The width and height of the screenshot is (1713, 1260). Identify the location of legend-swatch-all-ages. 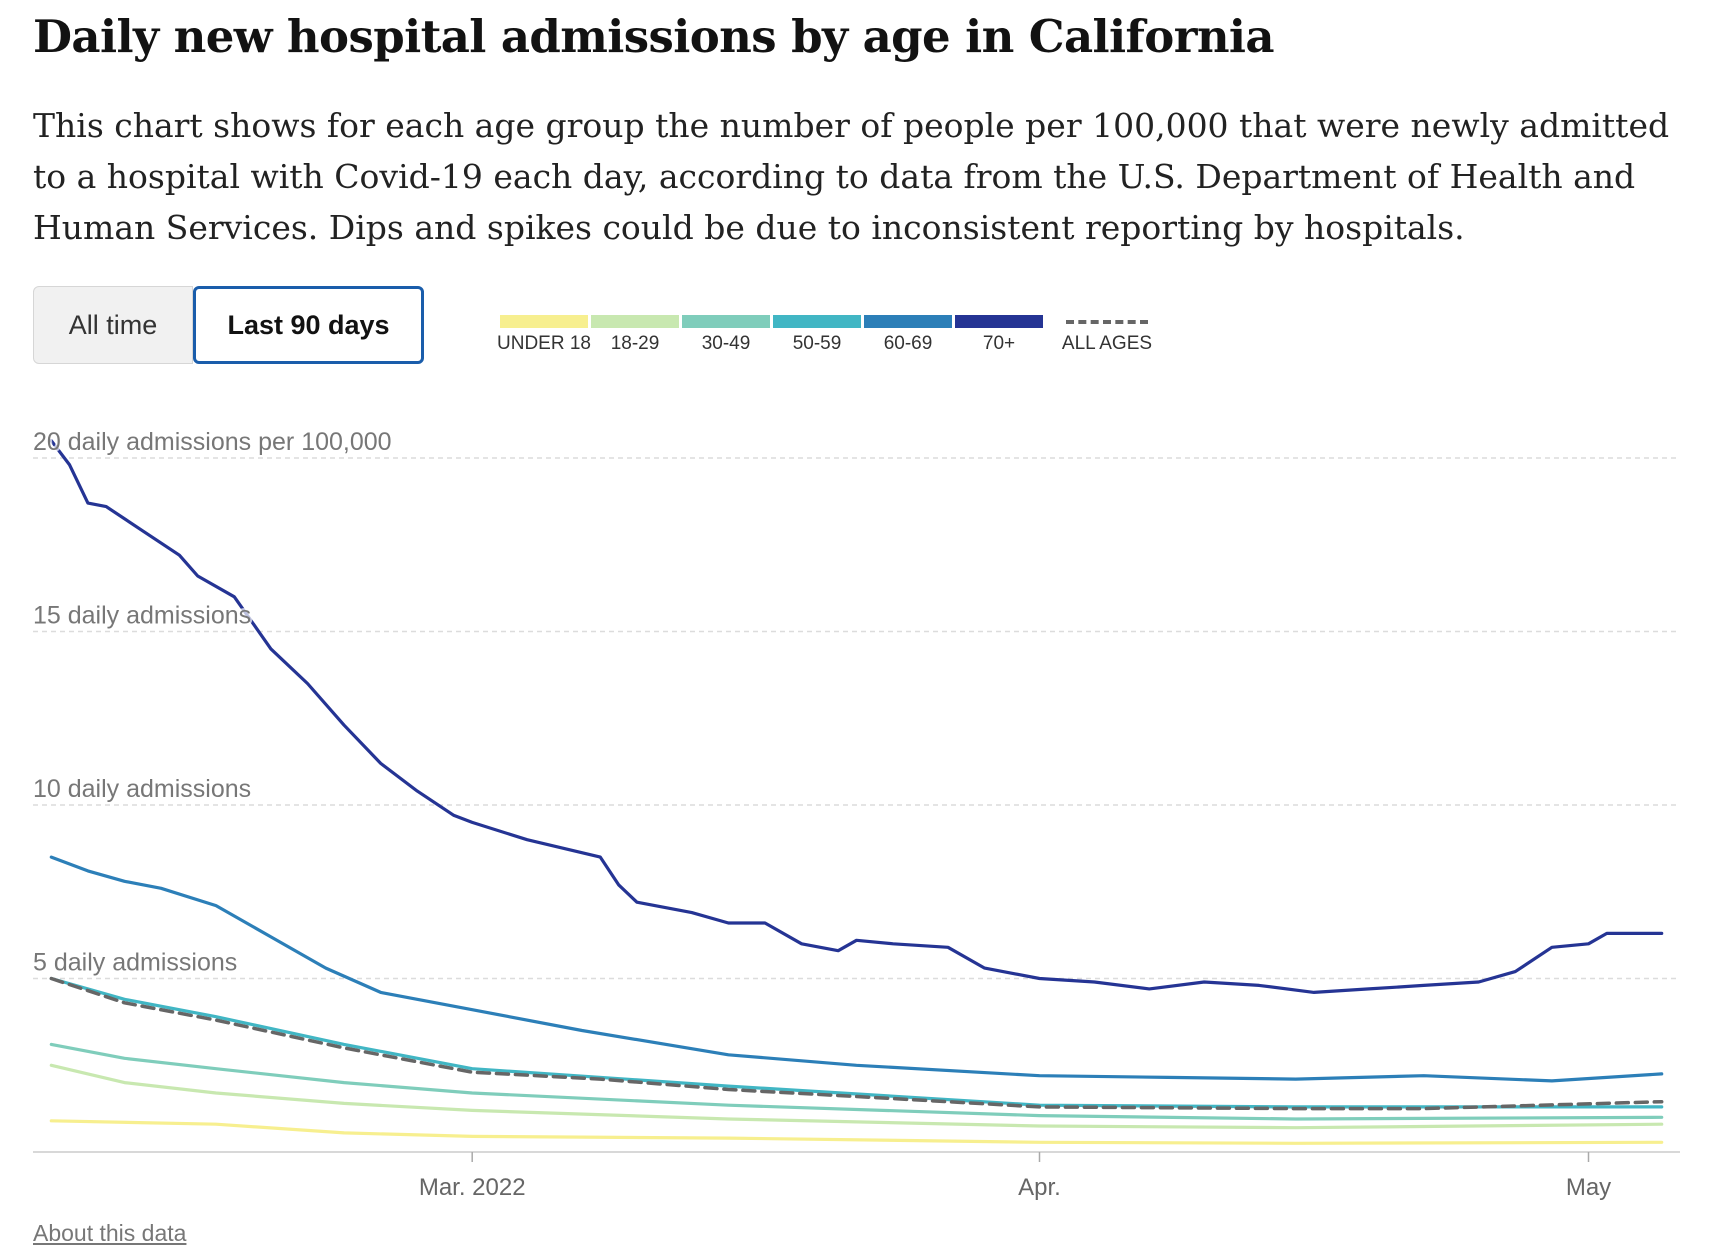
(1107, 322).